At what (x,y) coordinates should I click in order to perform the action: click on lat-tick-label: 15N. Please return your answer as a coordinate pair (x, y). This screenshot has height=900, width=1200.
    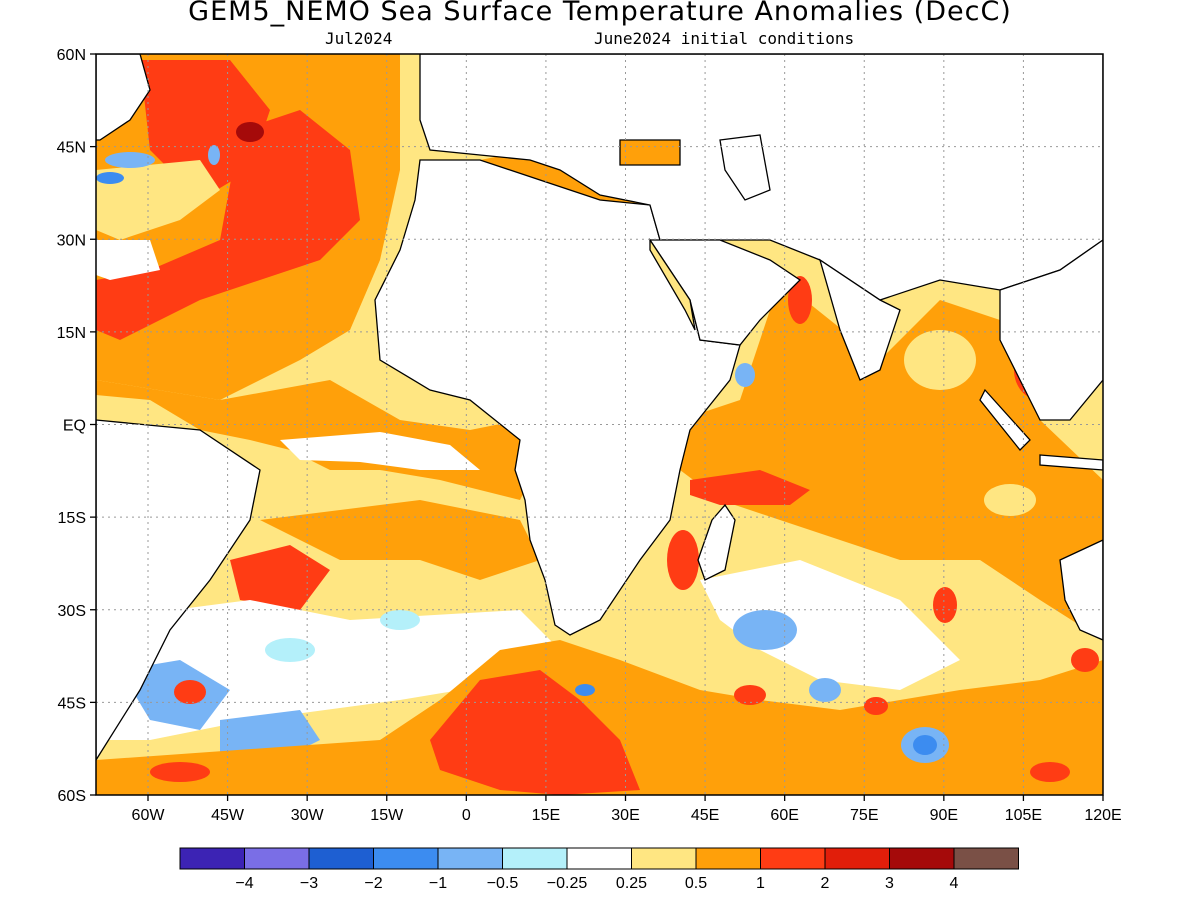
    Looking at the image, I should click on (71, 333).